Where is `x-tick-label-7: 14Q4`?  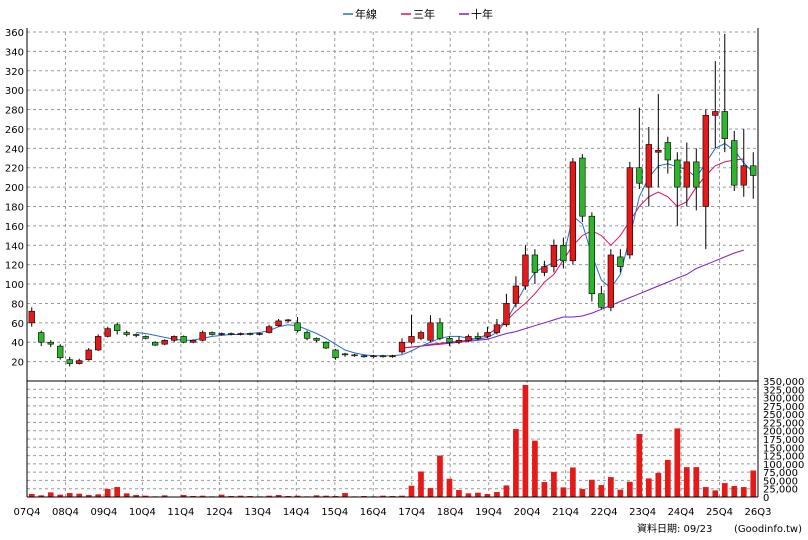
x-tick-label-7: 14Q4 is located at coordinates (296, 512).